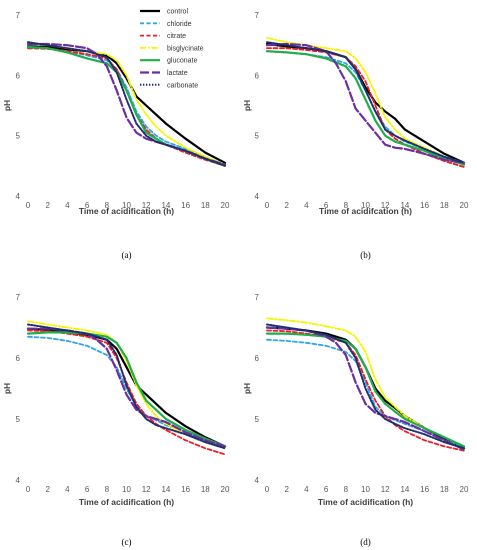 Image resolution: width=477 pixels, height=550 pixels. I want to click on panel-caption: (d), so click(365, 542).